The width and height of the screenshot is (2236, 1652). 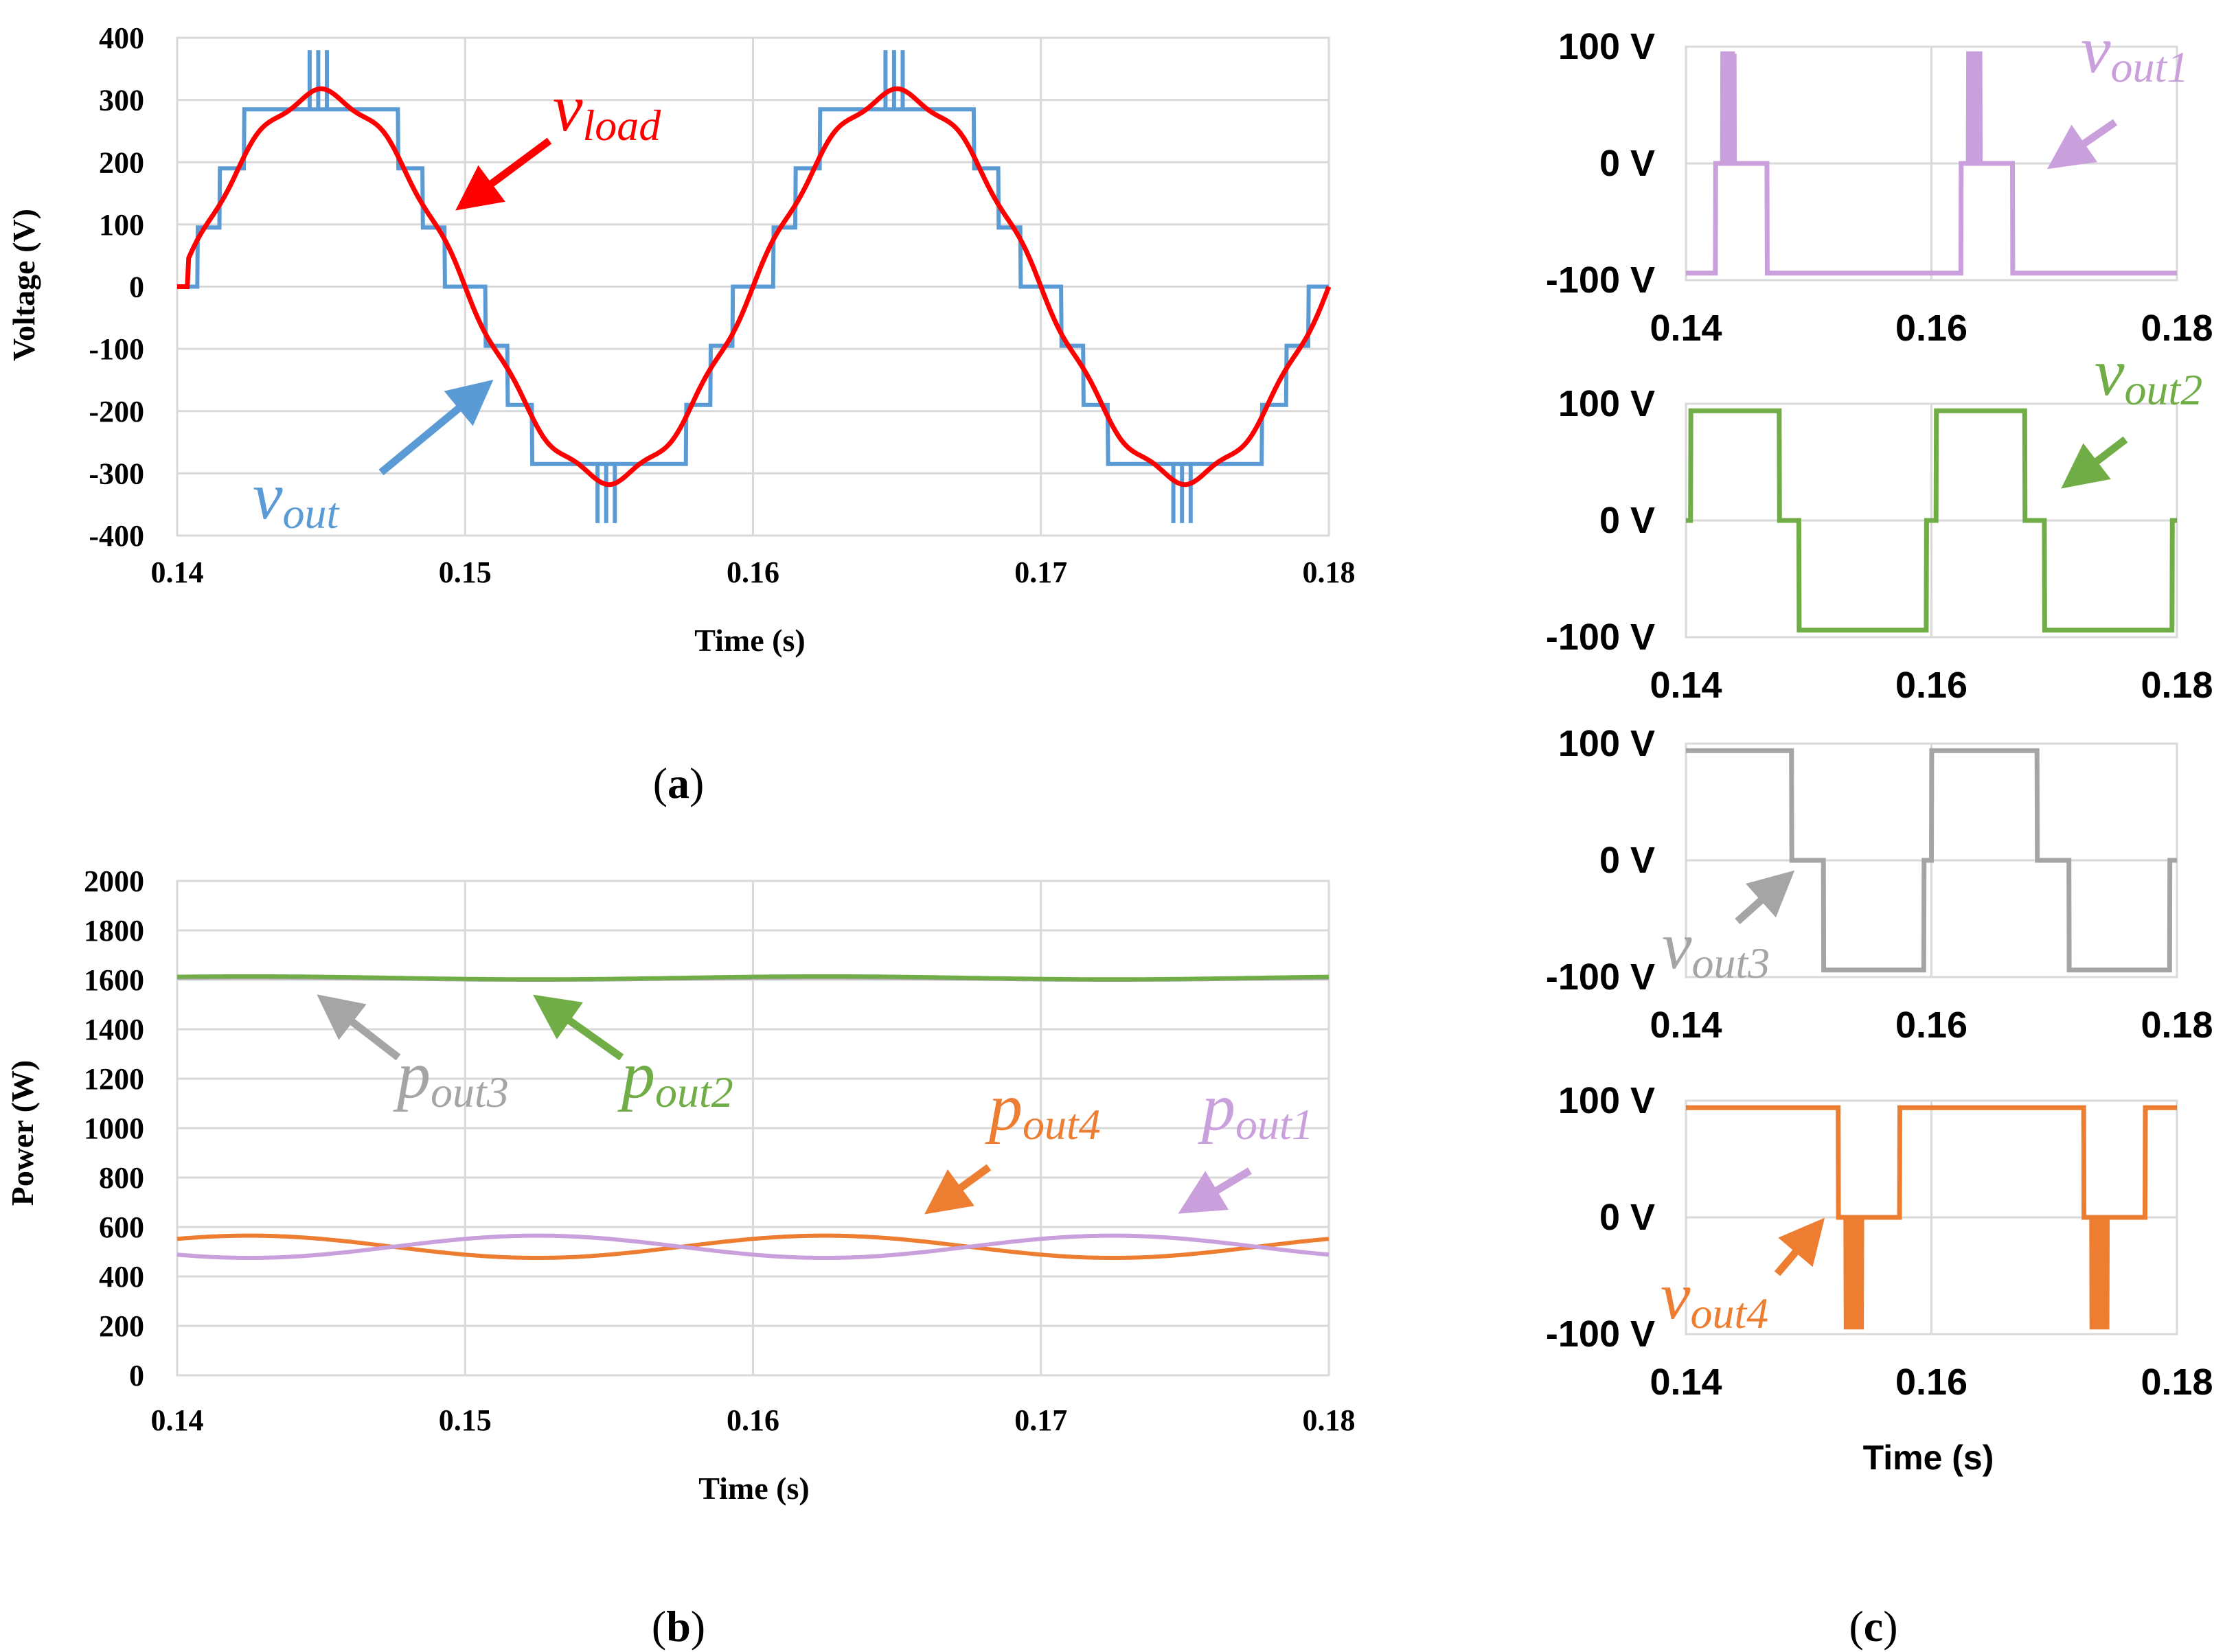 I want to click on power-series, so click(x=753, y=1117).